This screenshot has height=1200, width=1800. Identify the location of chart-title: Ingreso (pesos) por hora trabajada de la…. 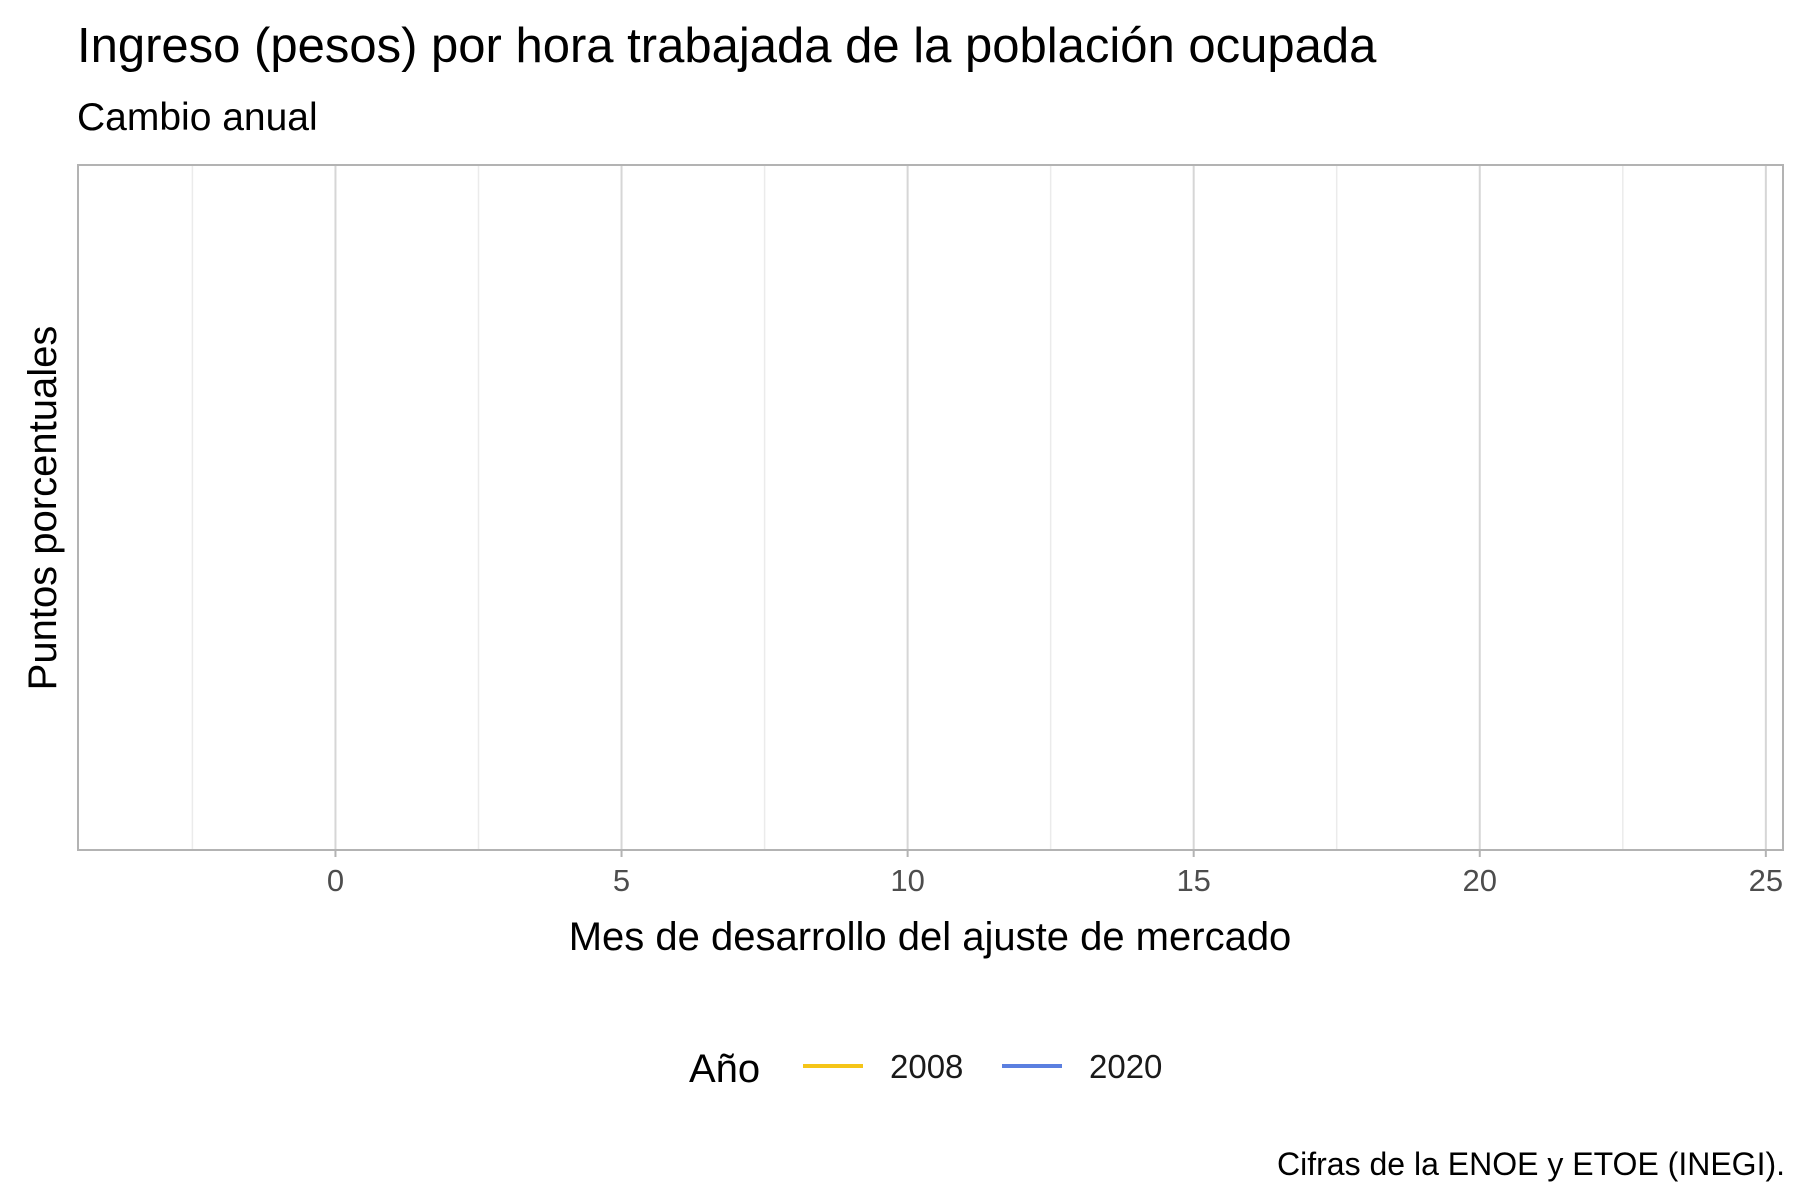
(727, 46).